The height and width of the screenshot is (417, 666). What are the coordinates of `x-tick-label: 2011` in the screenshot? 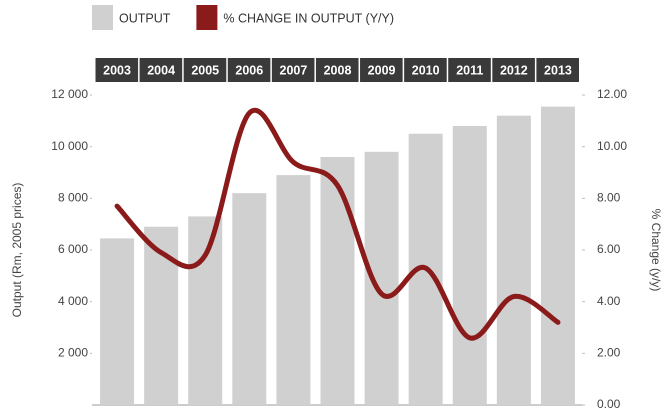 It's located at (469, 70).